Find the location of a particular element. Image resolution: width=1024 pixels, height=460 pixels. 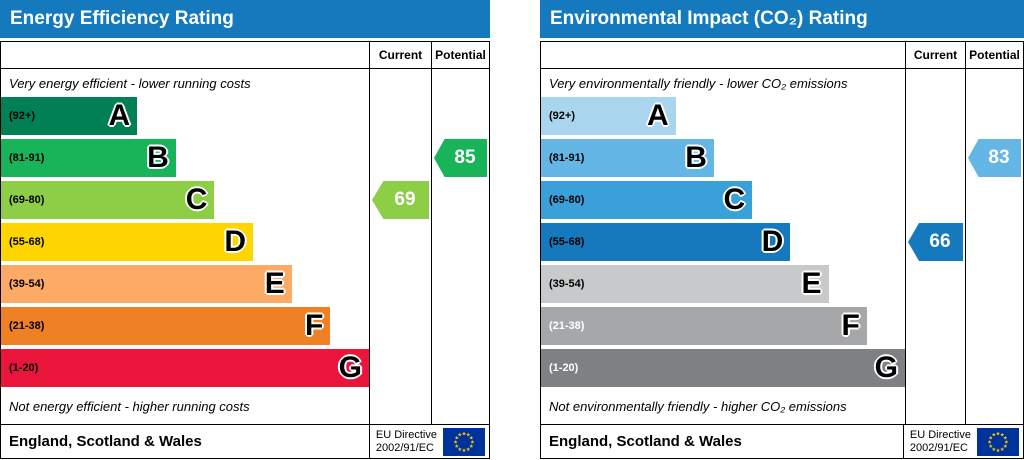

band-a: (92+) A is located at coordinates (185, 118).